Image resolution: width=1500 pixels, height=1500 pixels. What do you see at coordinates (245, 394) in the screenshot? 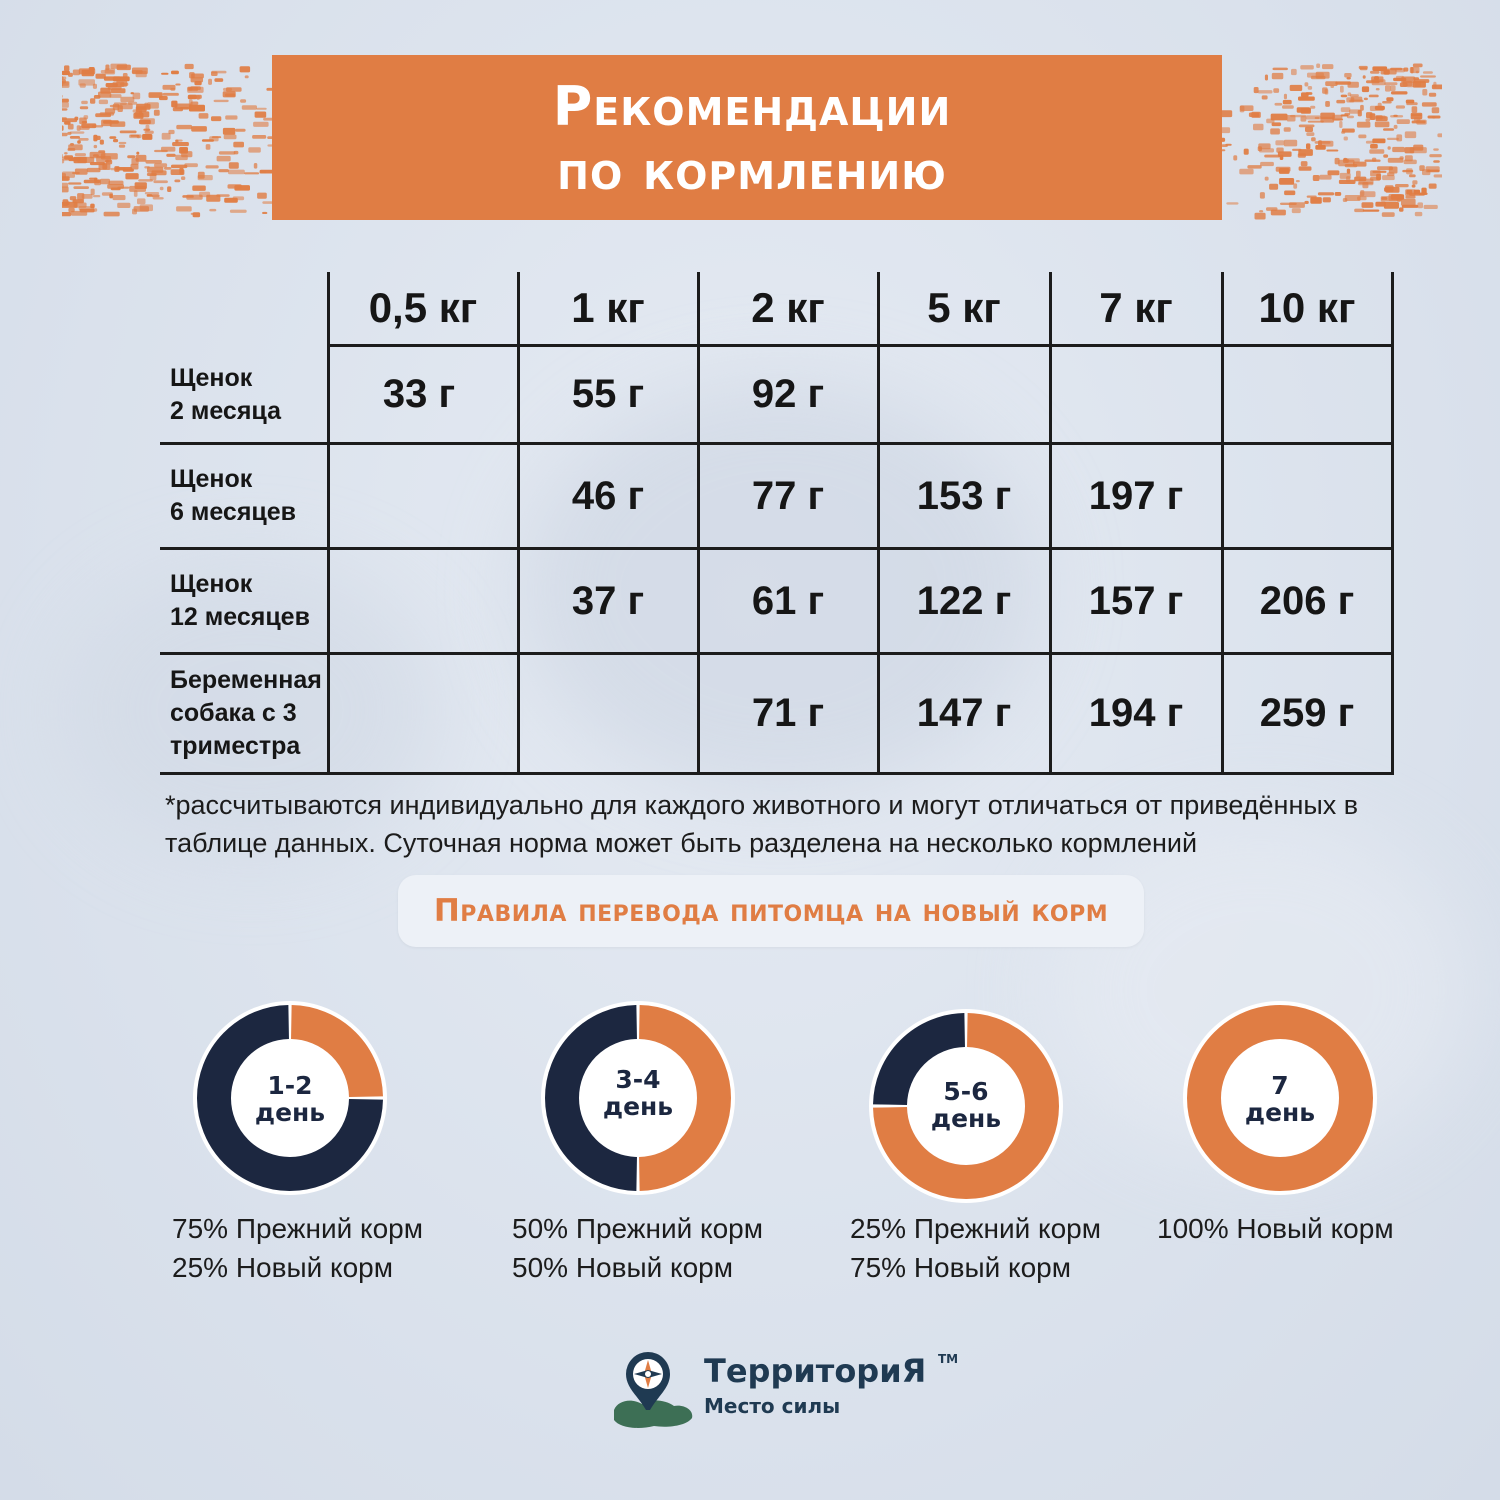
I see `row-header: Щенок 2 месяца` at bounding box center [245, 394].